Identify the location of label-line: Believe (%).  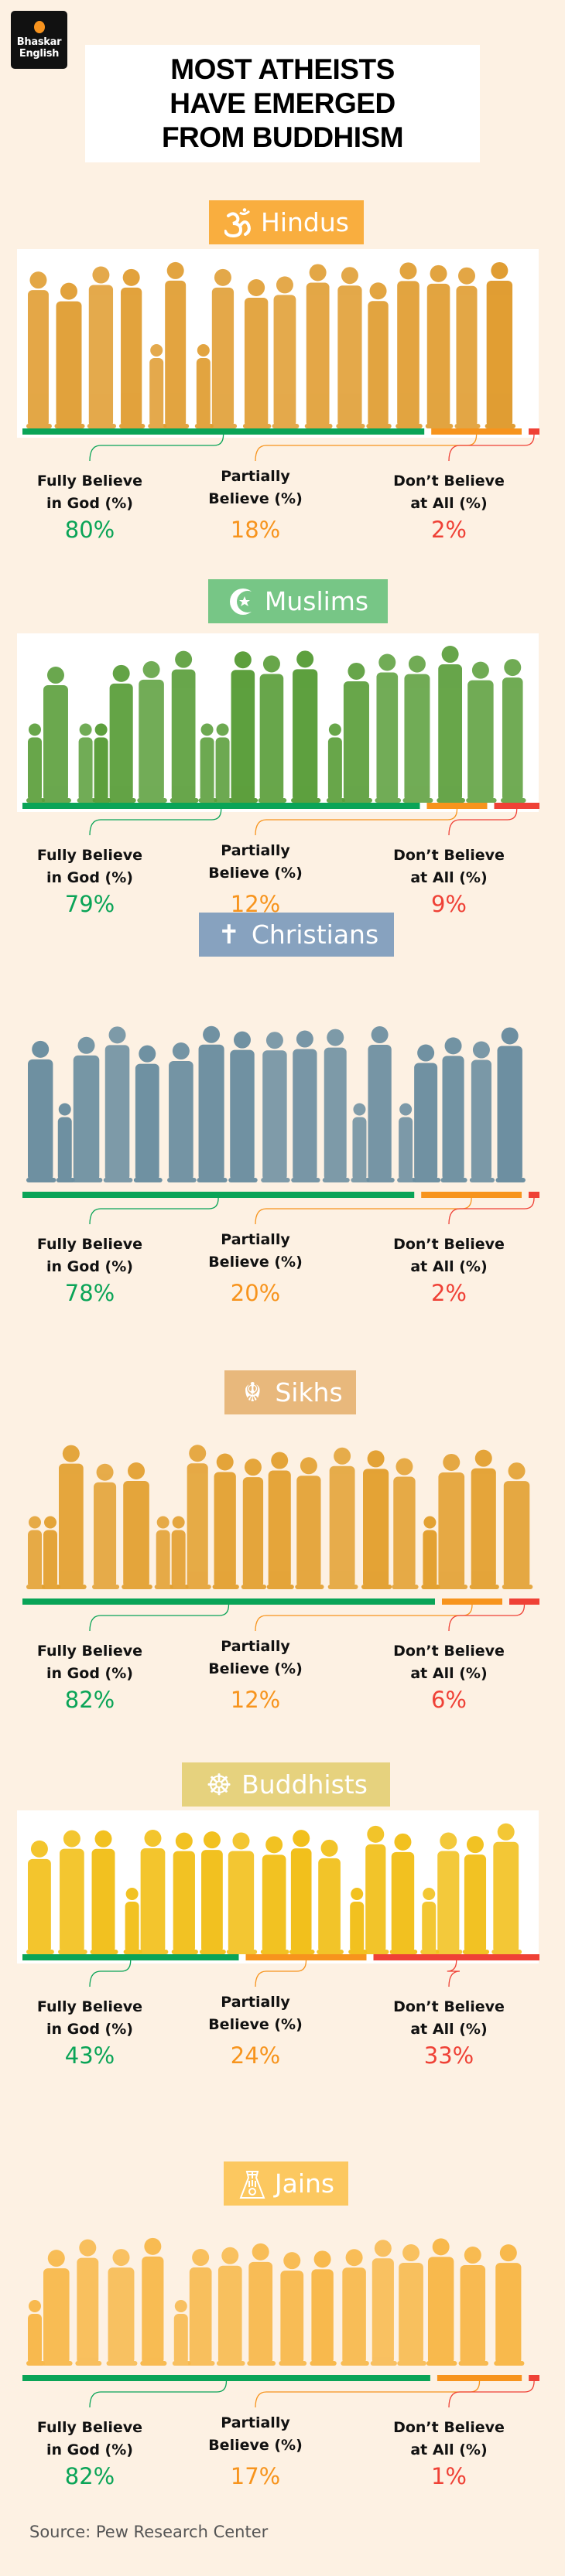
(256, 874).